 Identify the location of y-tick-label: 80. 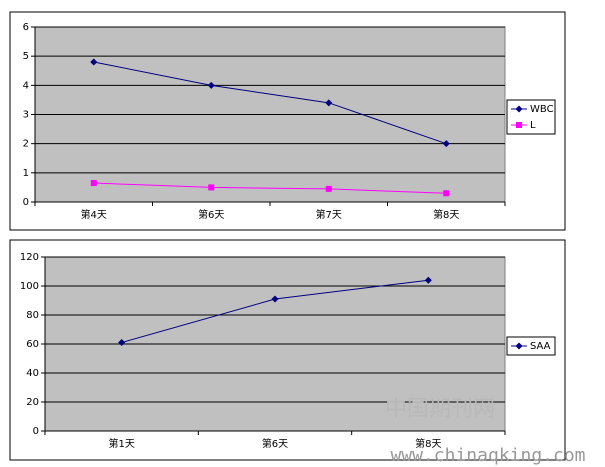
(32, 315).